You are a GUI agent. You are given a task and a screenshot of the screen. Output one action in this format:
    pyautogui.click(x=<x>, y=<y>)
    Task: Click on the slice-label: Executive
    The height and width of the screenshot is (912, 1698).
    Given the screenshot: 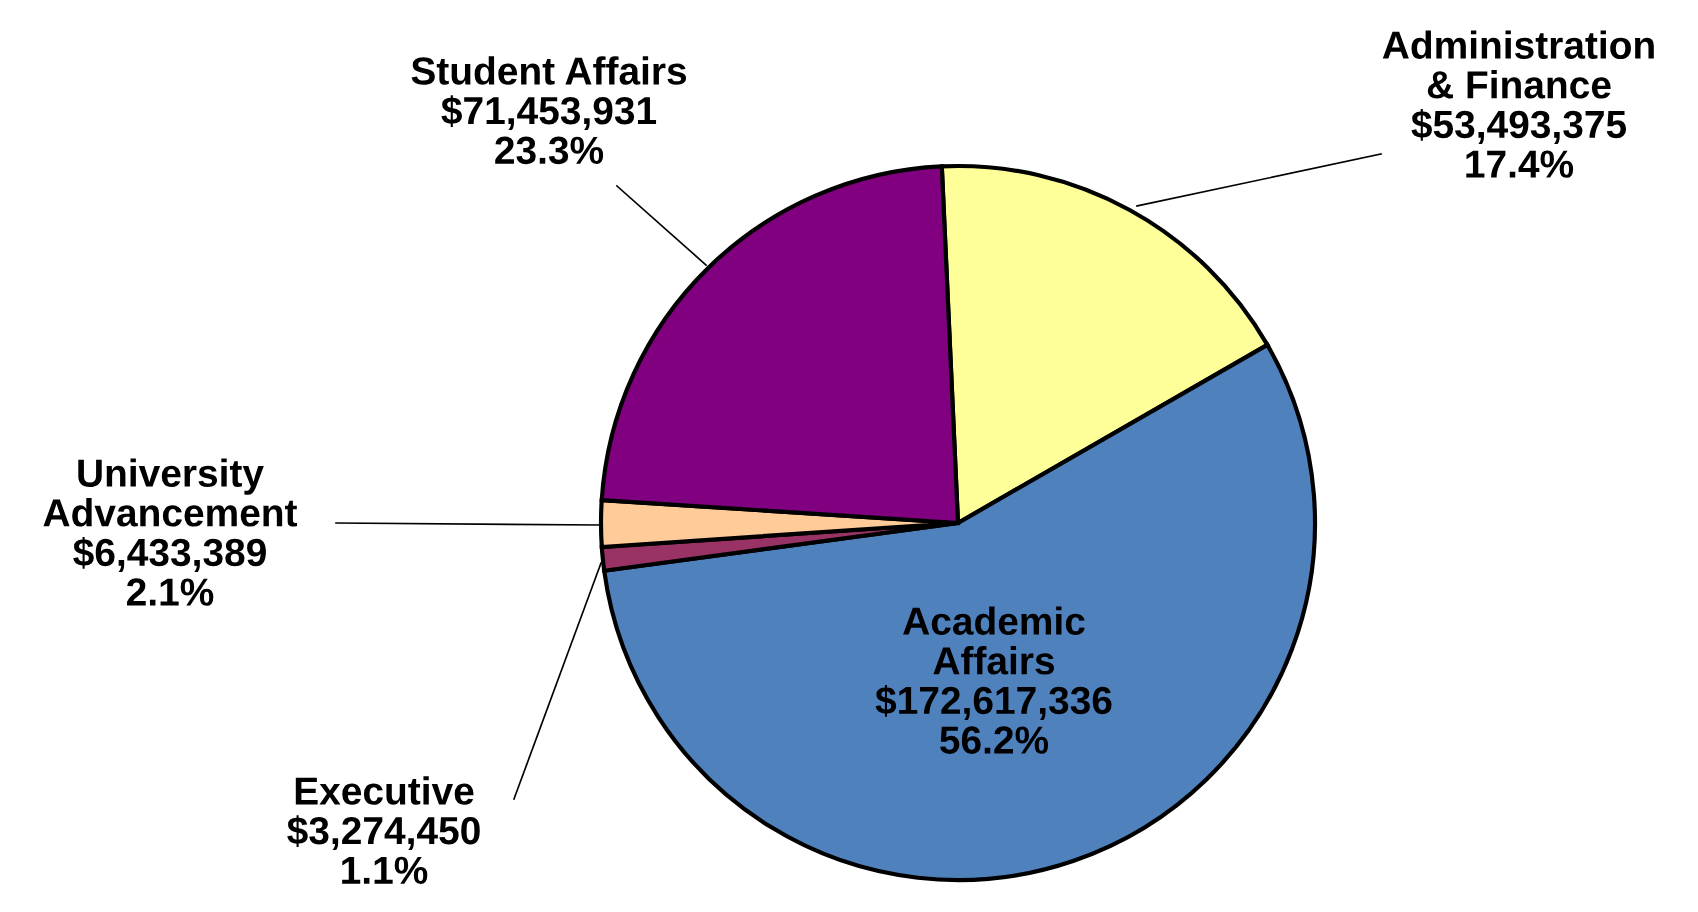 What is the action you would take?
    pyautogui.click(x=384, y=790)
    